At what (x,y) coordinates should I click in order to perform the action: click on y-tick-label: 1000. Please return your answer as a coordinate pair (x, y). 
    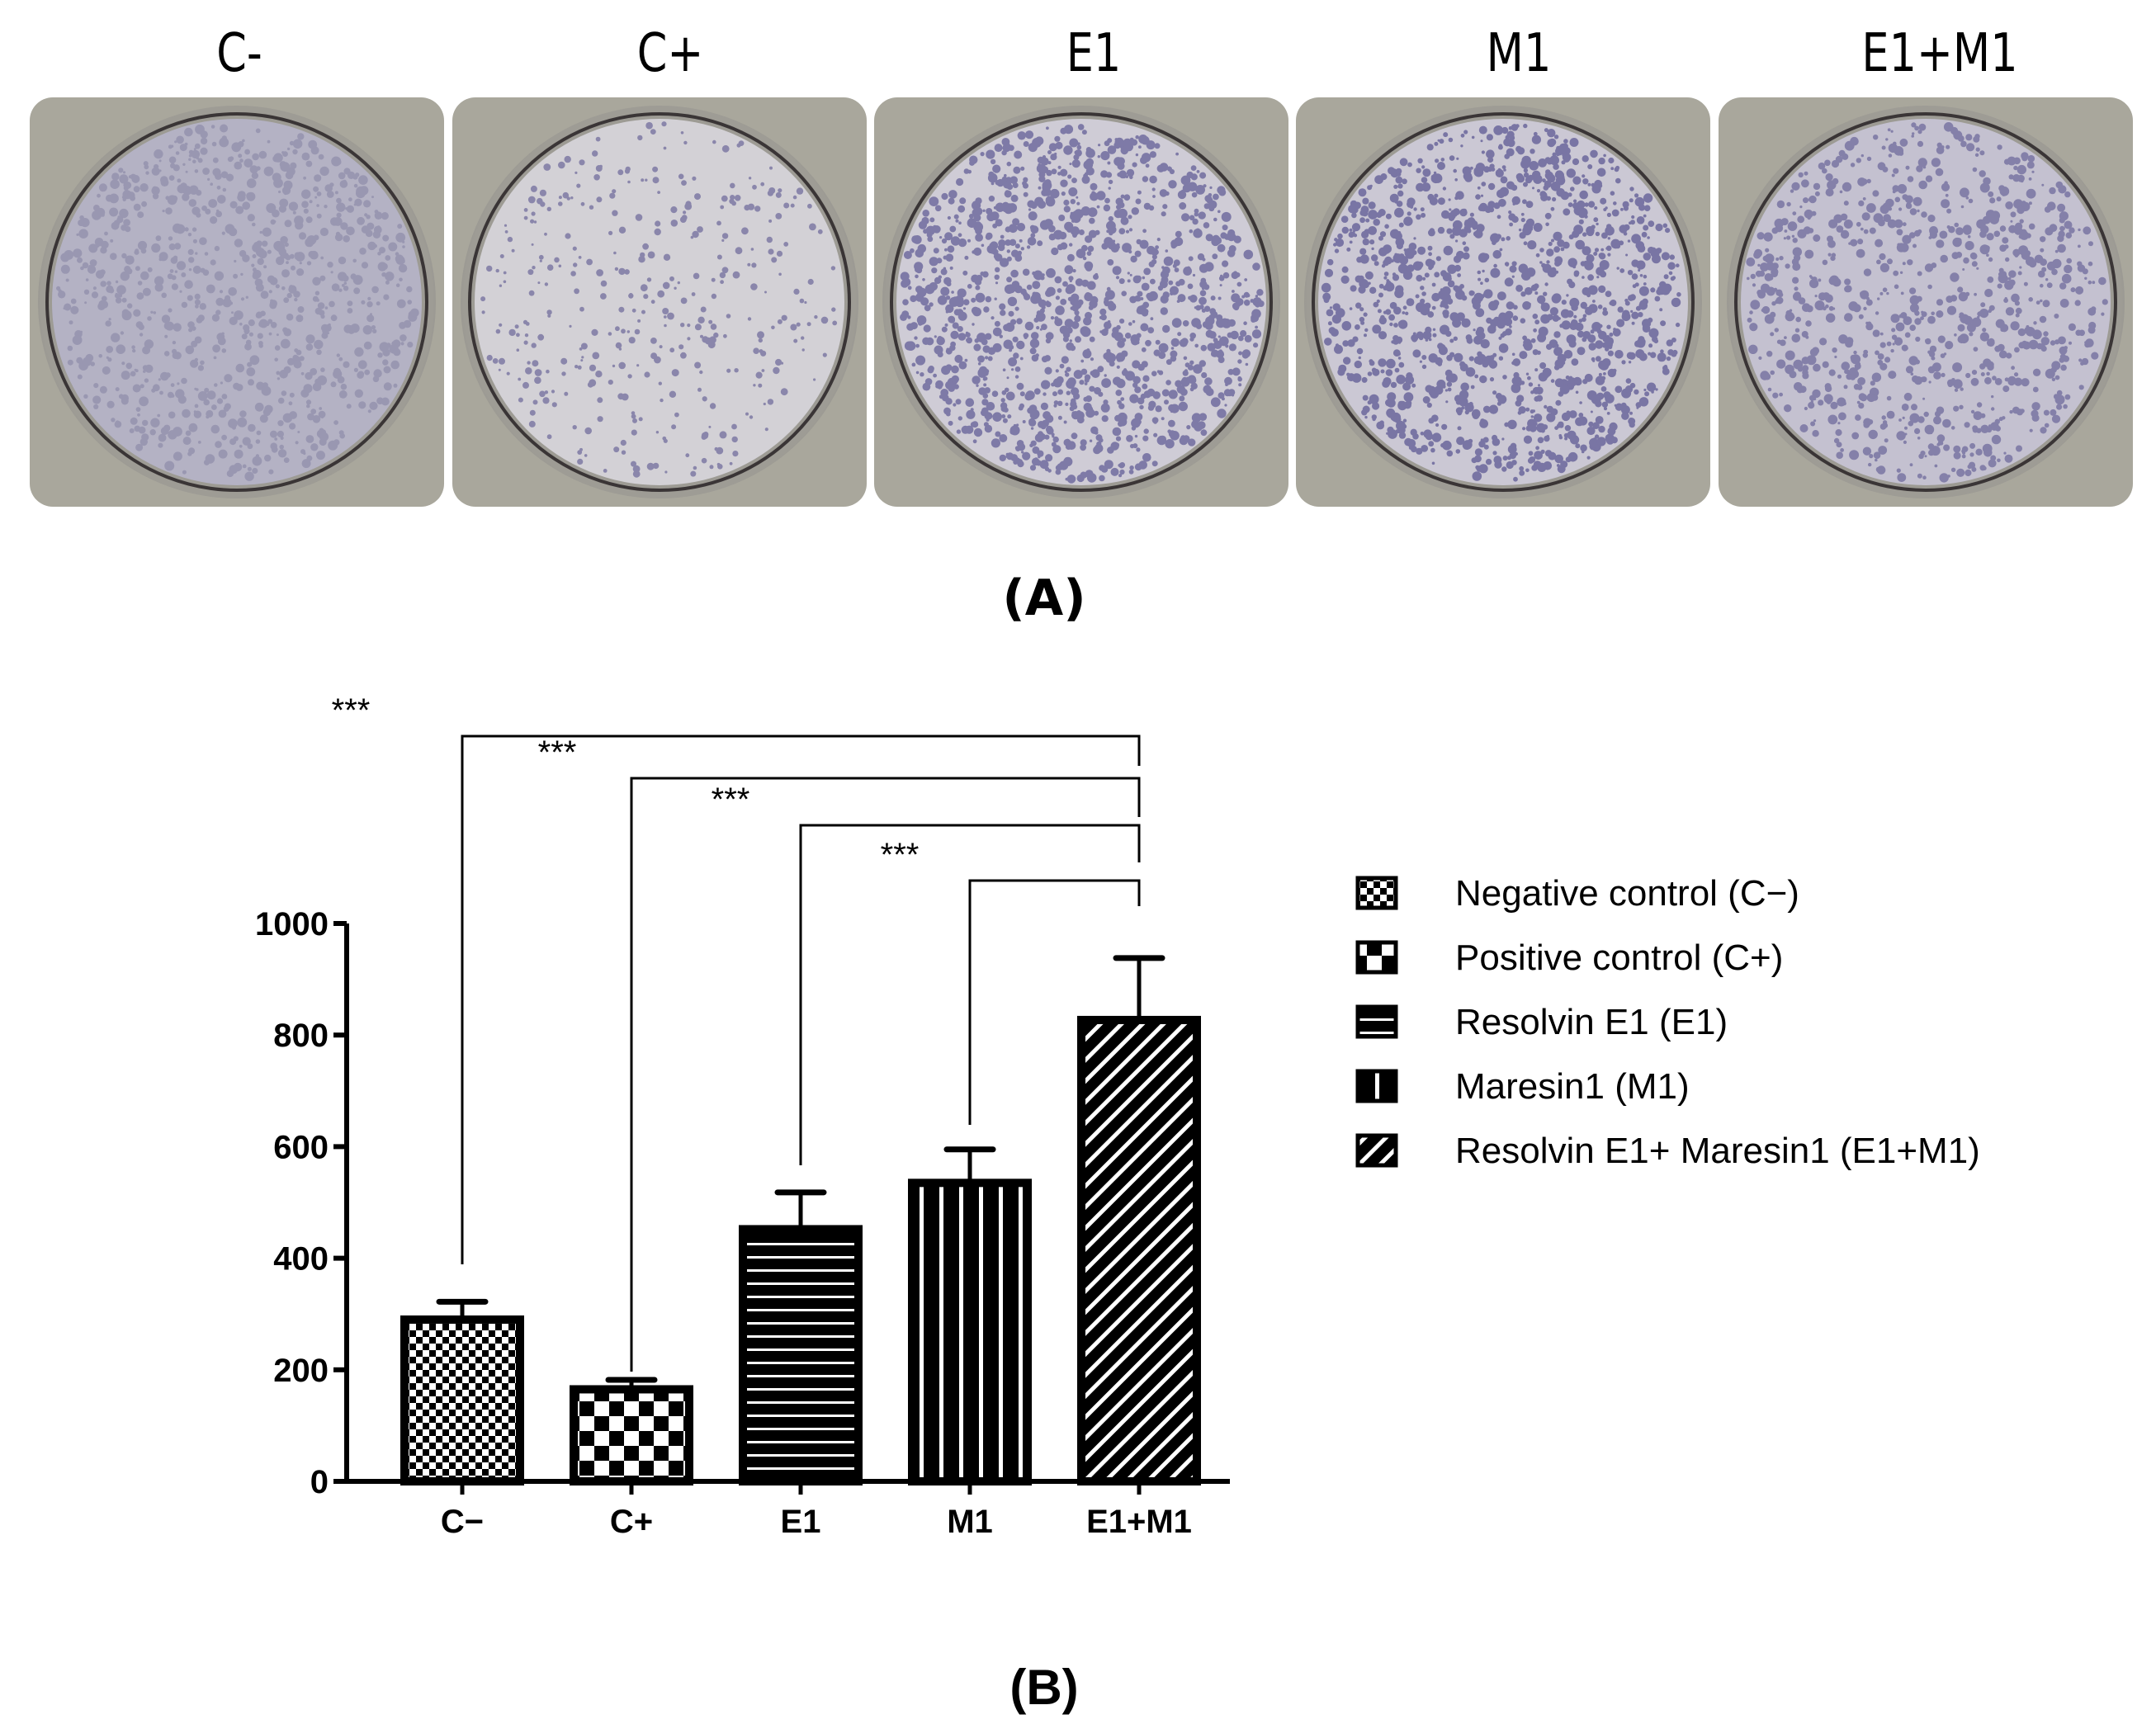
    Looking at the image, I should click on (292, 924).